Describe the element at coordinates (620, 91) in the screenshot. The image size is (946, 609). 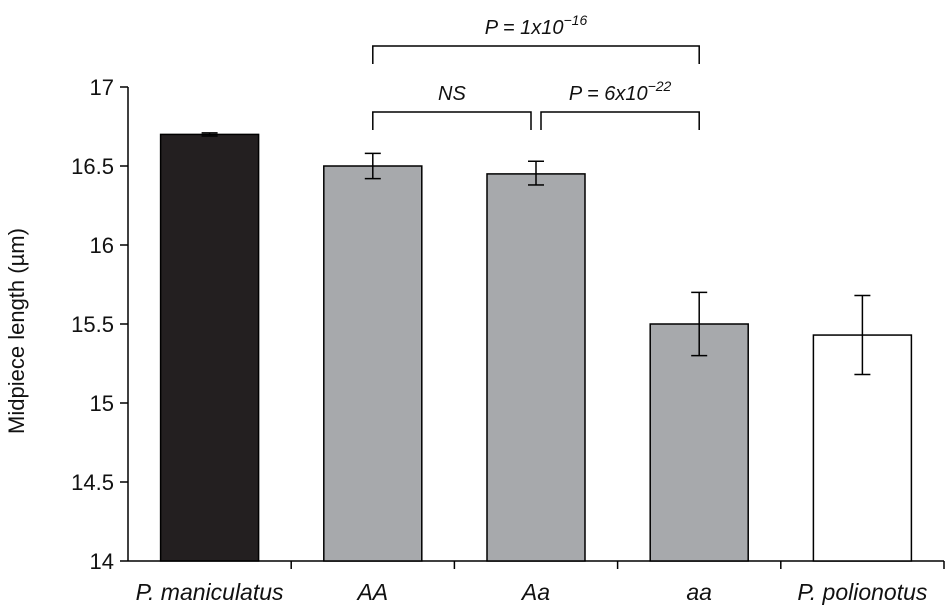
I see `bracket-label: P = 6x10−22` at that location.